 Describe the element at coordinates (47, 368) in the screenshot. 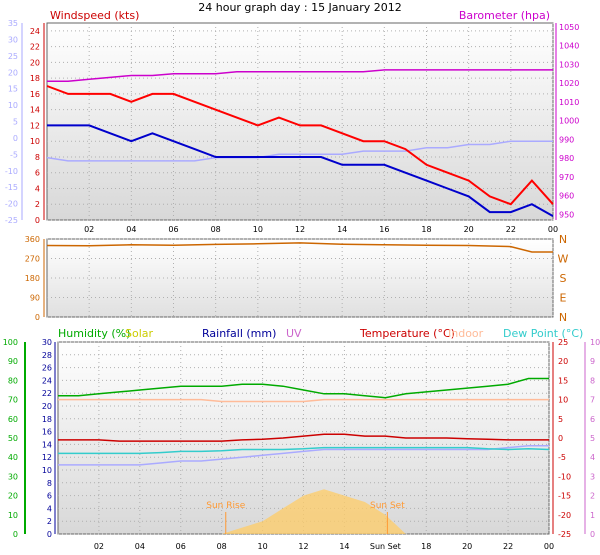

I see `rainfall-tick: 26` at that location.